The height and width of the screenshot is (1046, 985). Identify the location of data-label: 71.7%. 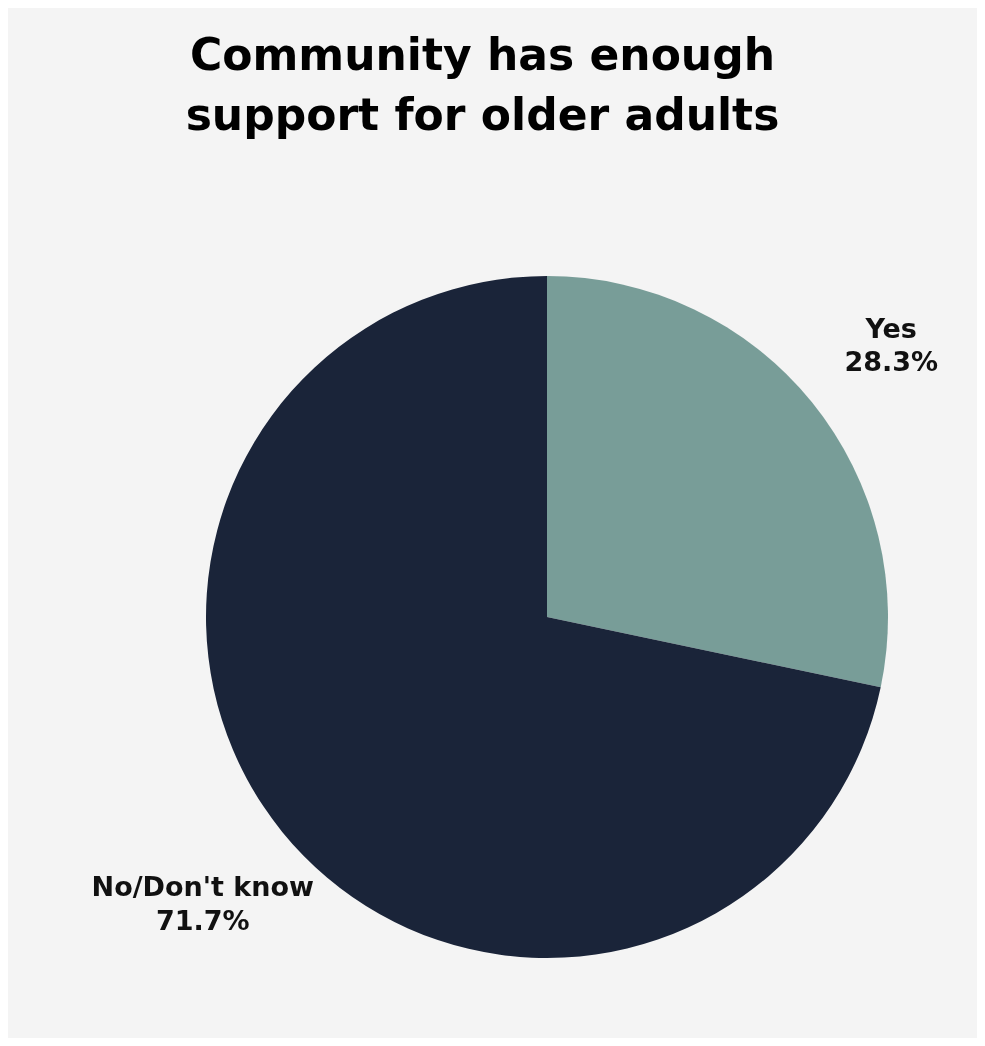
(202, 921).